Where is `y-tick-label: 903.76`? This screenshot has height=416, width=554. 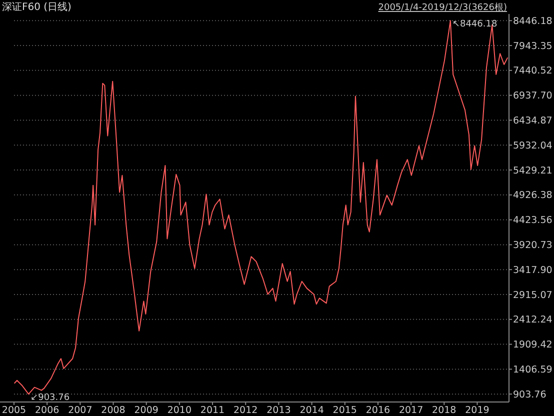 y-tick-label: 903.76 is located at coordinates (529, 394).